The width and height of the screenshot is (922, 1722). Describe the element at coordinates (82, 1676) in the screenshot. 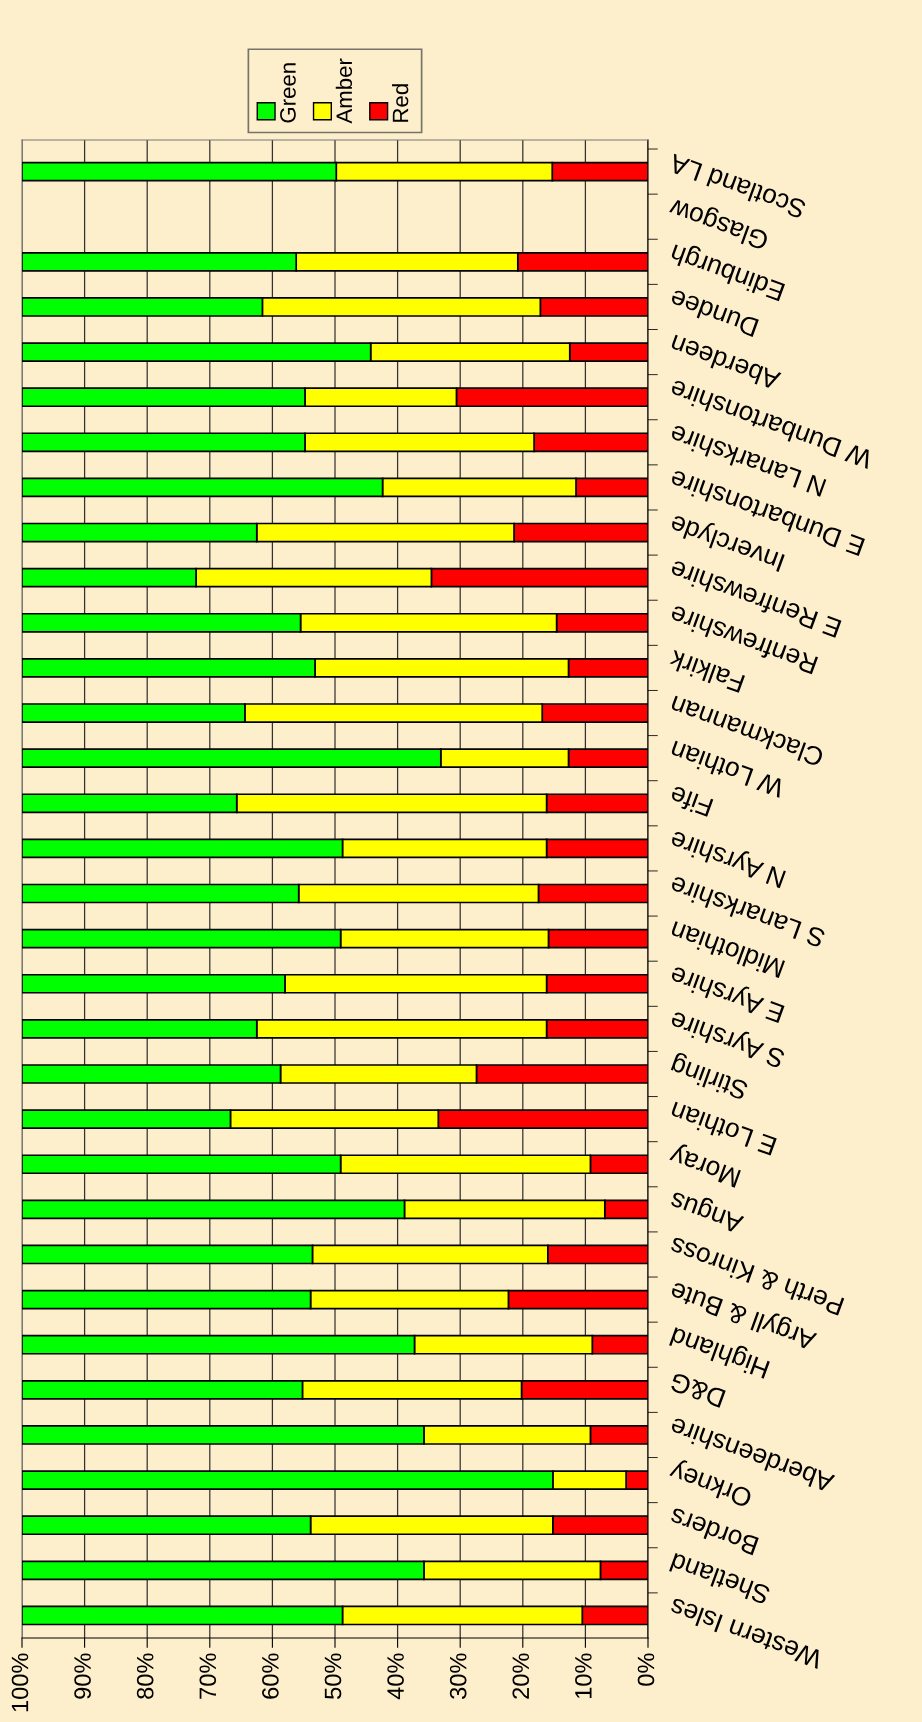

I see `x-tick-label: 90%` at that location.